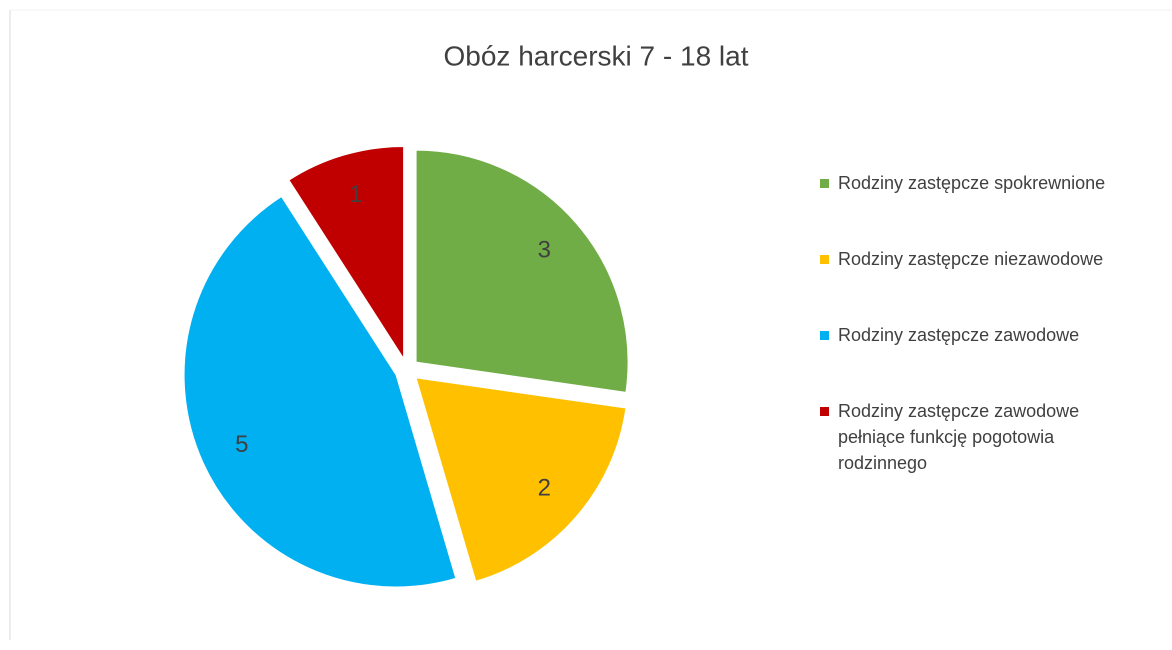 The image size is (1172, 650). I want to click on legend-item: Rodziny zastępcze niezawodowe, so click(965, 259).